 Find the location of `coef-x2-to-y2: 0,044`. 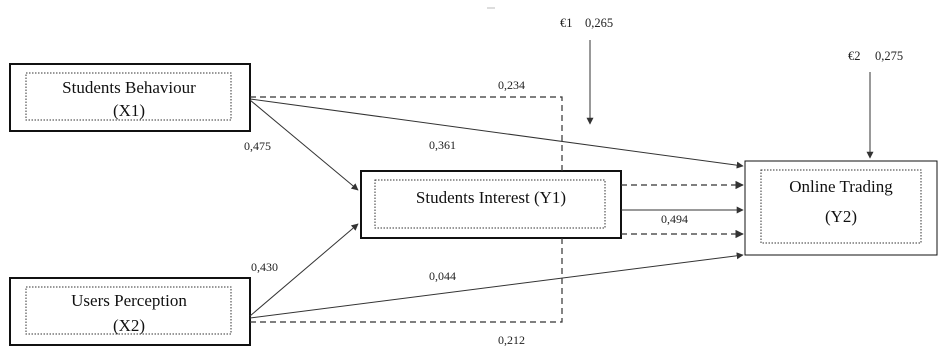

coef-x2-to-y2: 0,044 is located at coordinates (442, 276).